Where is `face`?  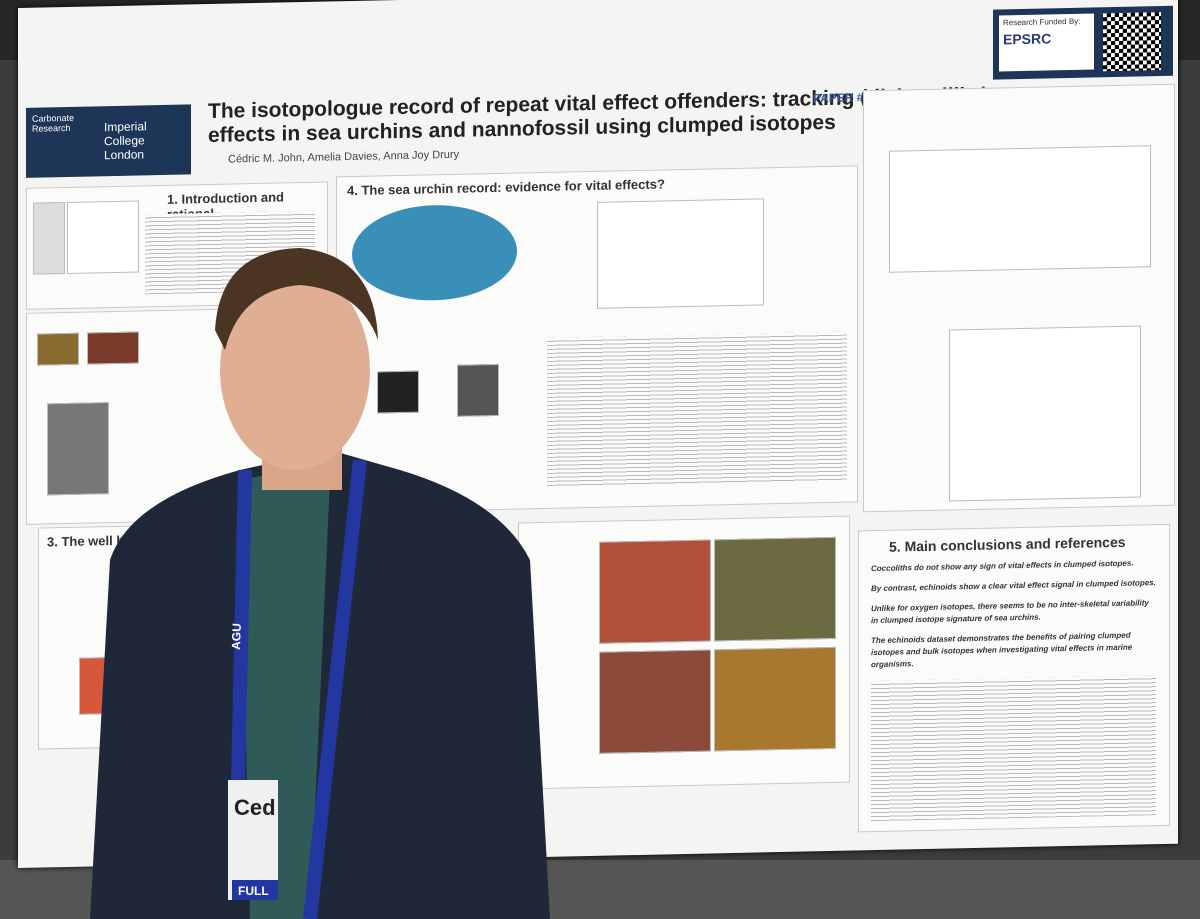
face is located at coordinates (295, 370).